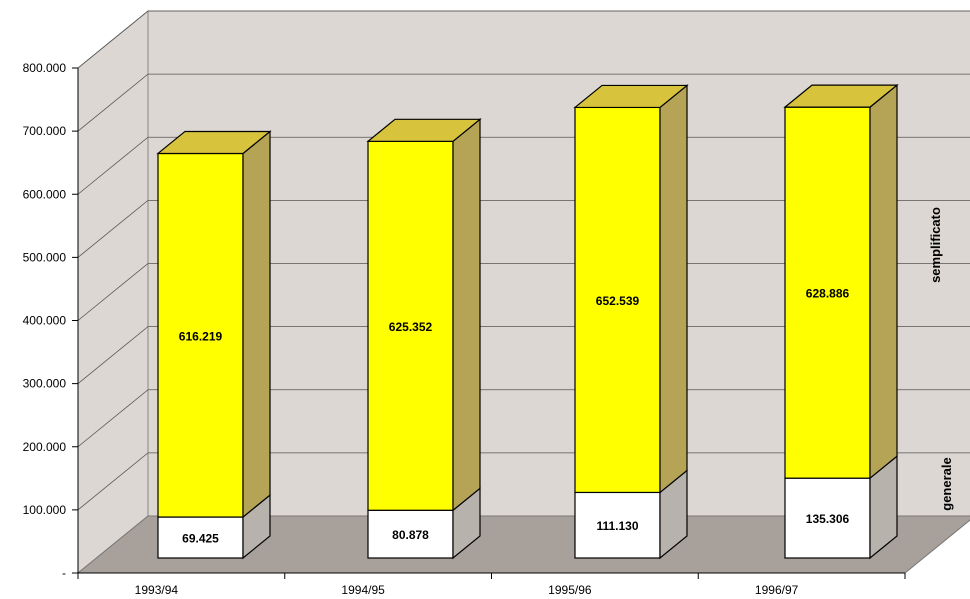  What do you see at coordinates (941, 359) in the screenshot?
I see `series-side-labels: generale semplificato` at bounding box center [941, 359].